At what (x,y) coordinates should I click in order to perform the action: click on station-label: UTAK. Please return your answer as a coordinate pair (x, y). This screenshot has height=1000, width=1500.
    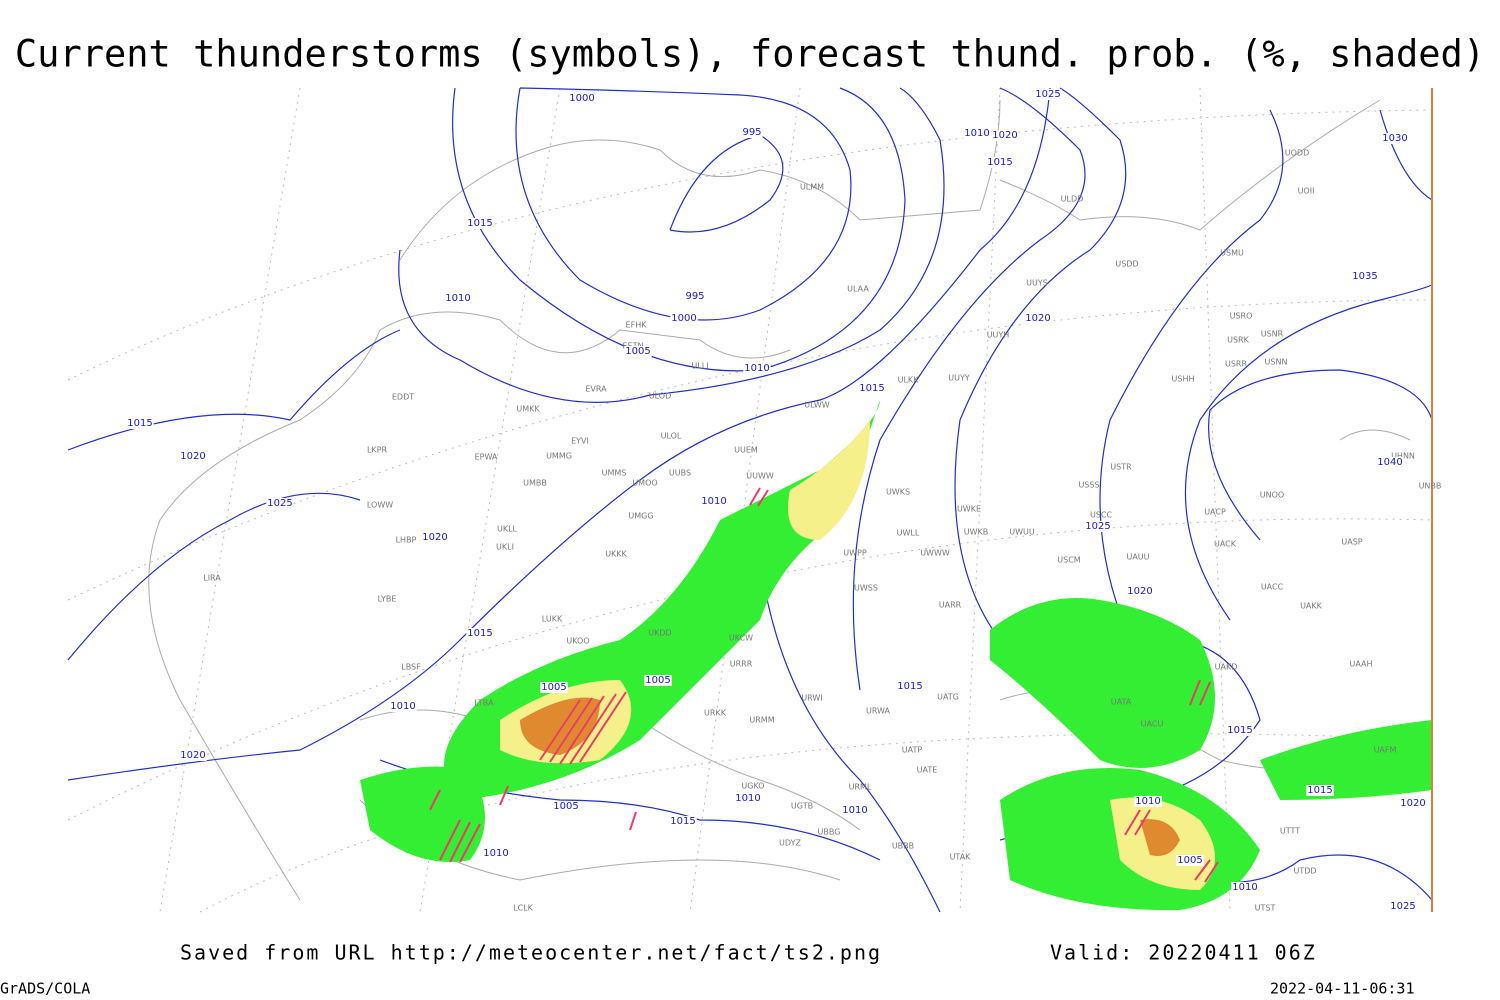
    Looking at the image, I should click on (961, 857).